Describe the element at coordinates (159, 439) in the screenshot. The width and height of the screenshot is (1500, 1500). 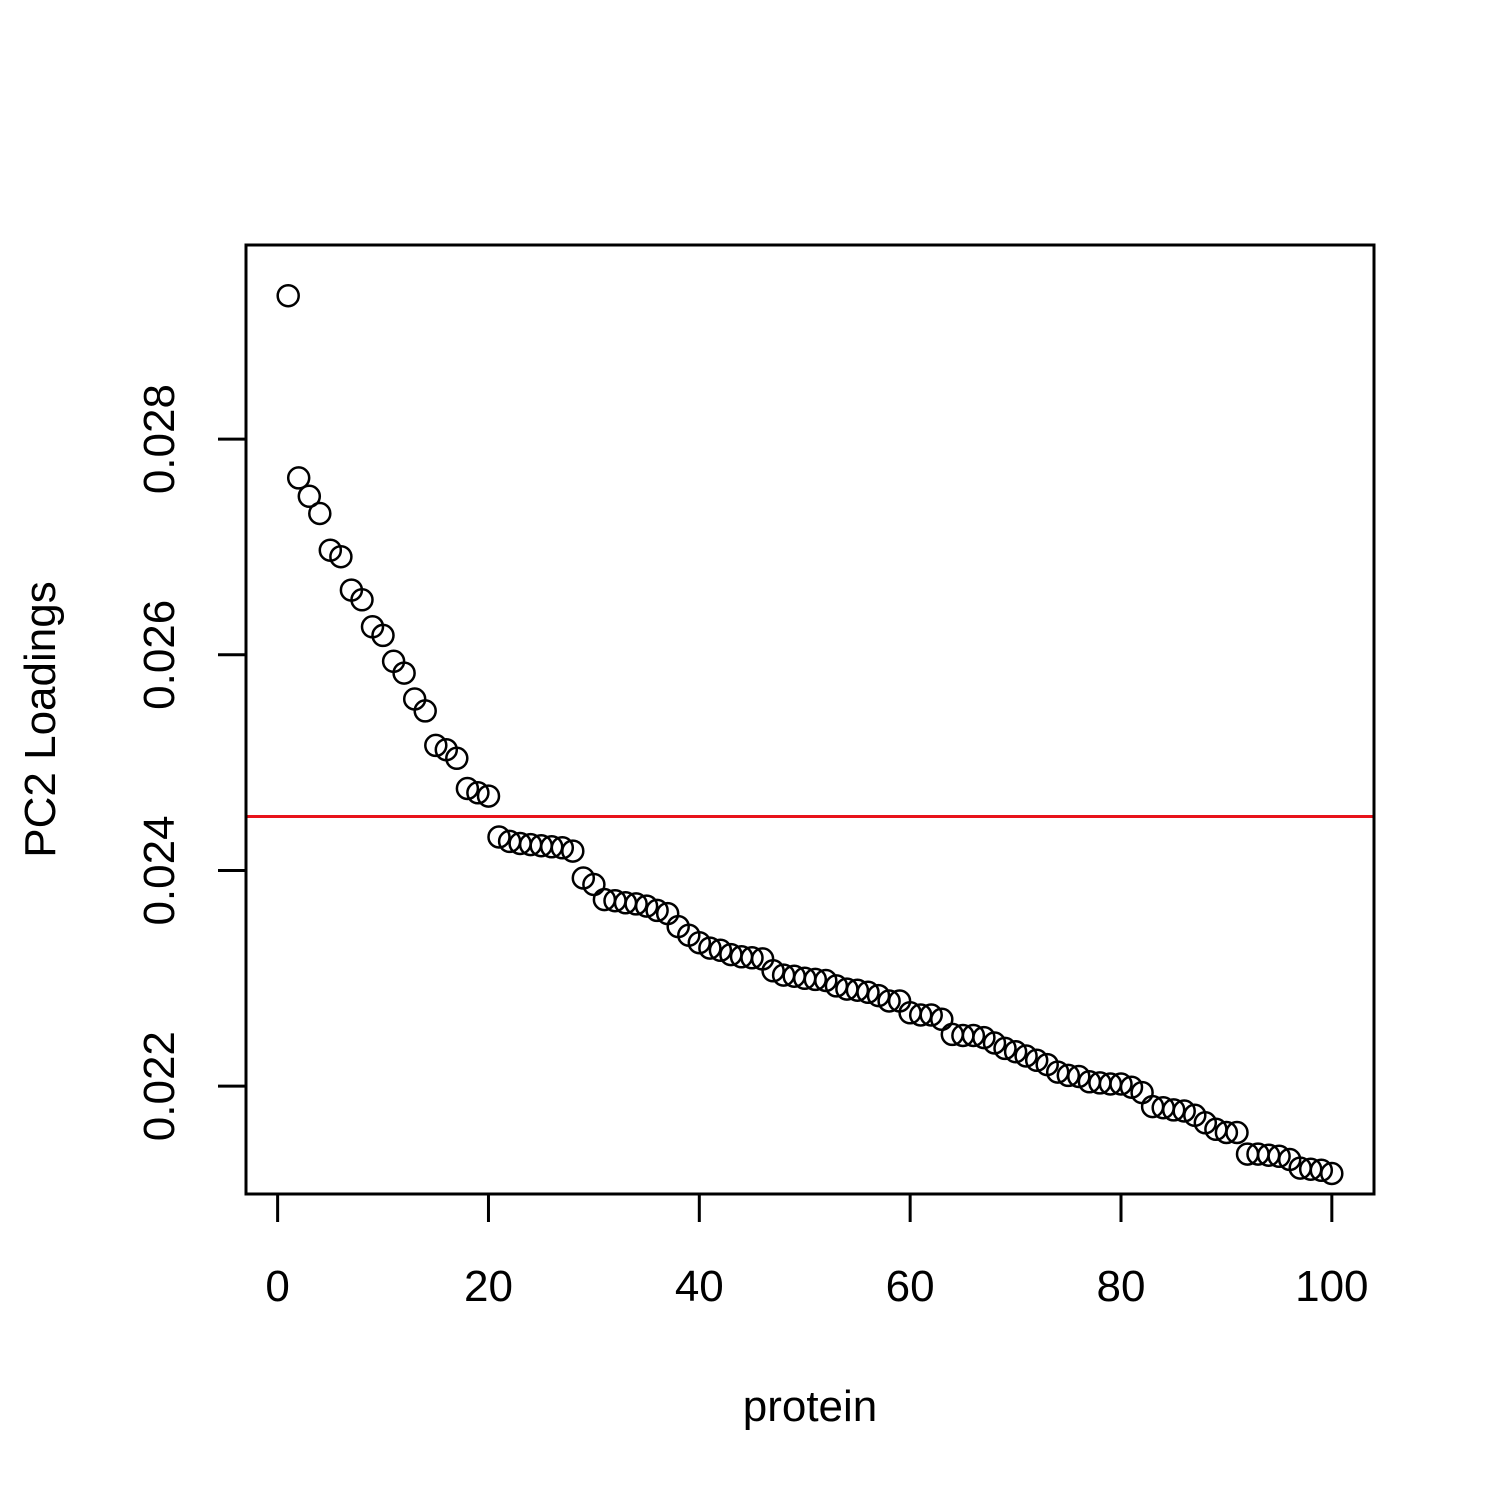
I see `y-tick-label: 0.028` at that location.